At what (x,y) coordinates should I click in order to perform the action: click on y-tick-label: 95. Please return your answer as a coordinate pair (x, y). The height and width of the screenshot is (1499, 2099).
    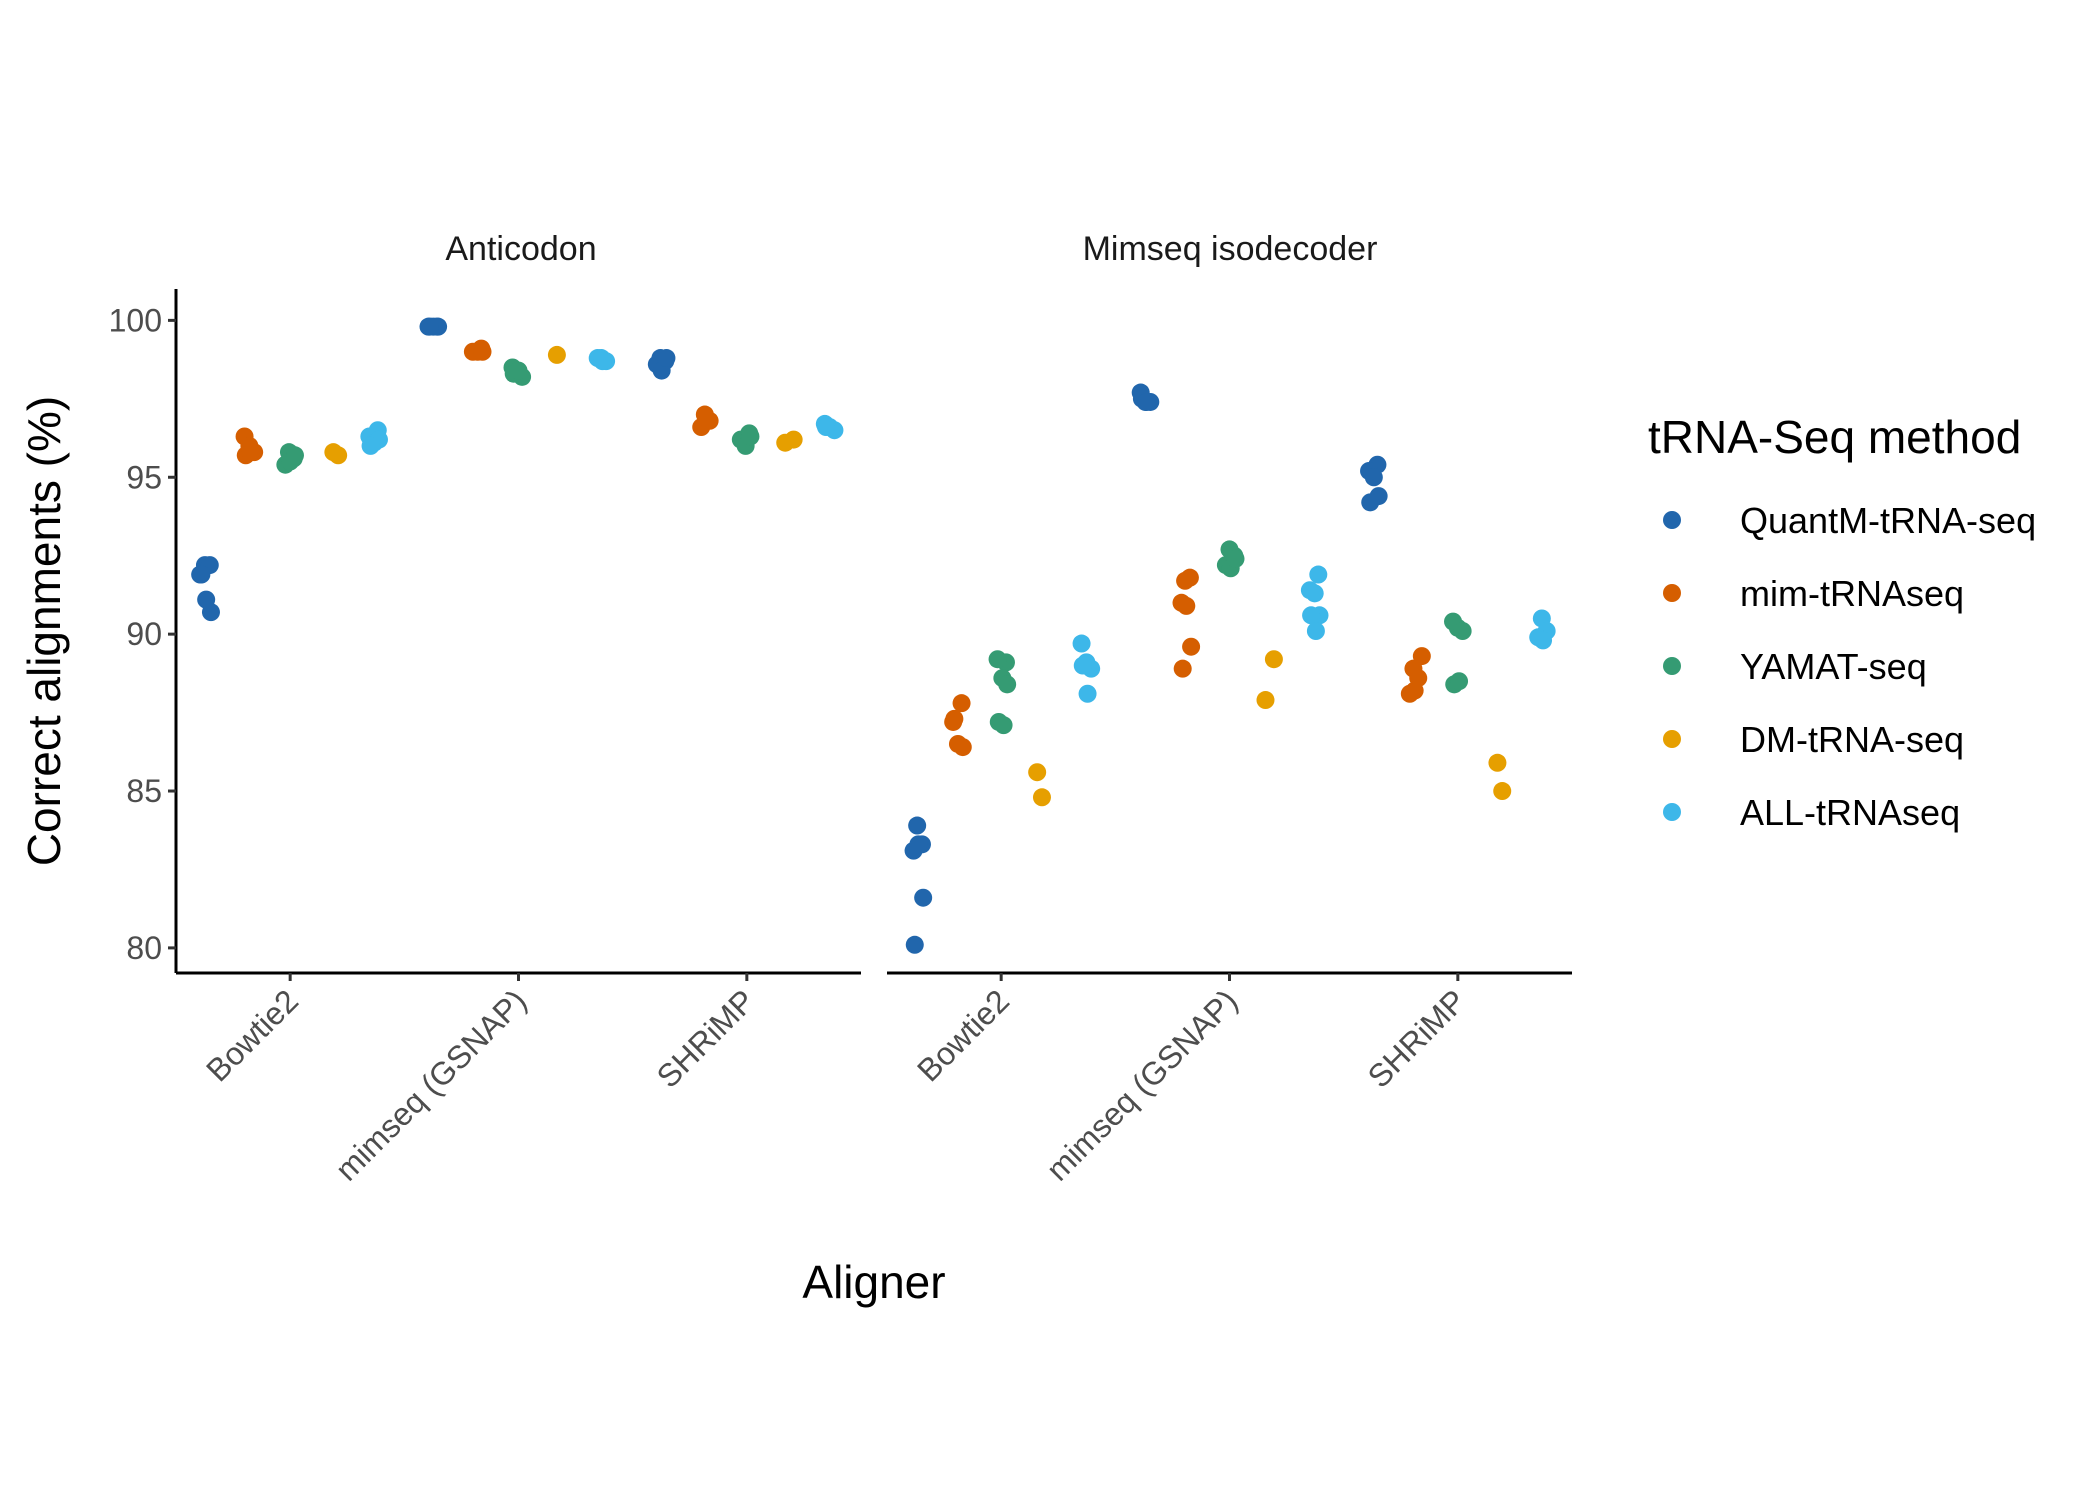
    Looking at the image, I should click on (144, 477).